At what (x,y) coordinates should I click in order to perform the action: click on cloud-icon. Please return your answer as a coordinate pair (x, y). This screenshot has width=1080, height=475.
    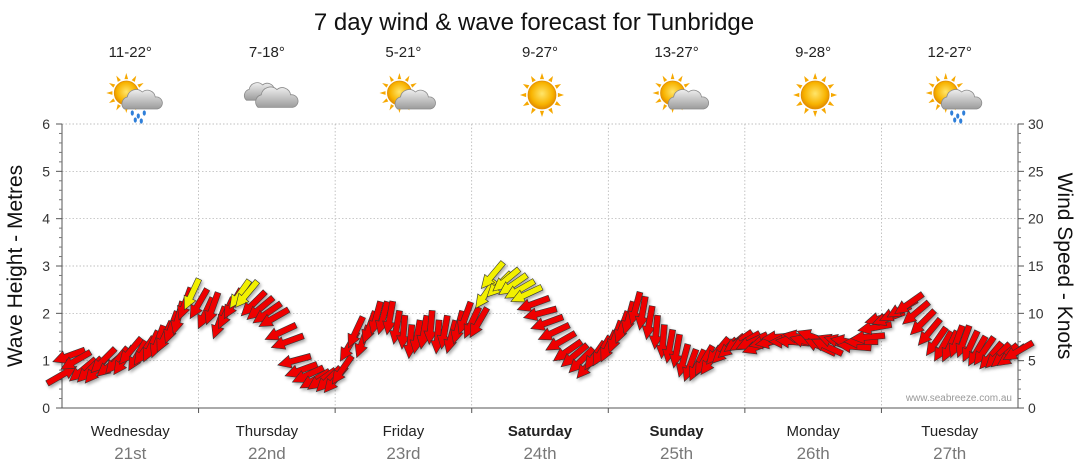
    Looking at the image, I should click on (271, 95).